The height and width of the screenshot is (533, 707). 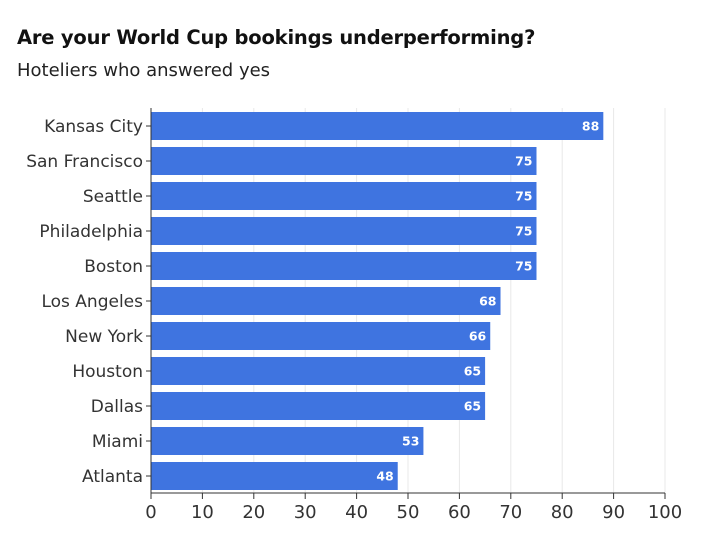 What do you see at coordinates (93, 127) in the screenshot?
I see `category-label-kansas-city: Kansas City` at bounding box center [93, 127].